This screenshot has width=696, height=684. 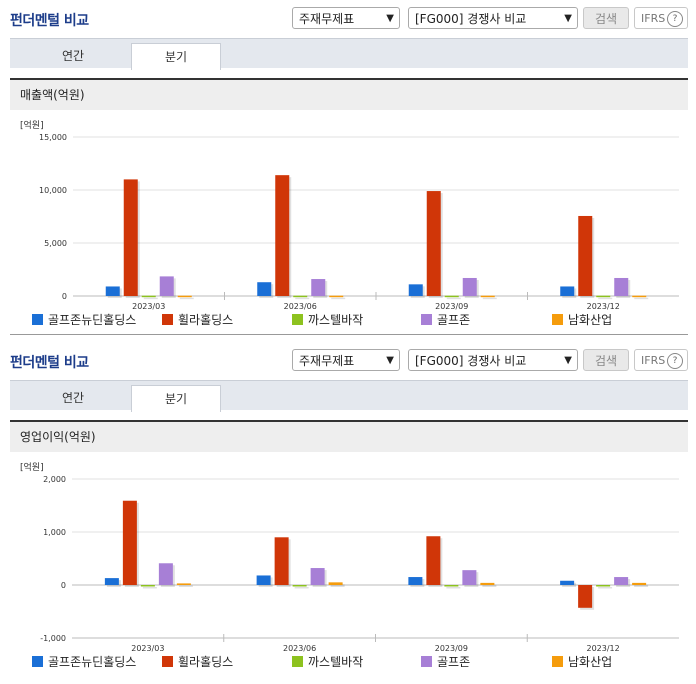 I want to click on chart-section-title: 매출액(억원), so click(x=349, y=94).